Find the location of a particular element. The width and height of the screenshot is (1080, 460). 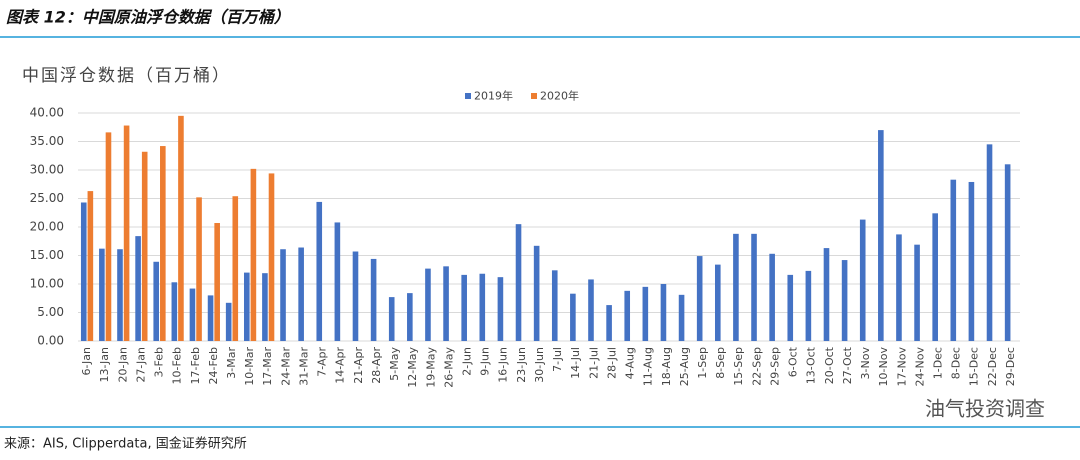

x-tick-label: 31-Mar is located at coordinates (303, 366).